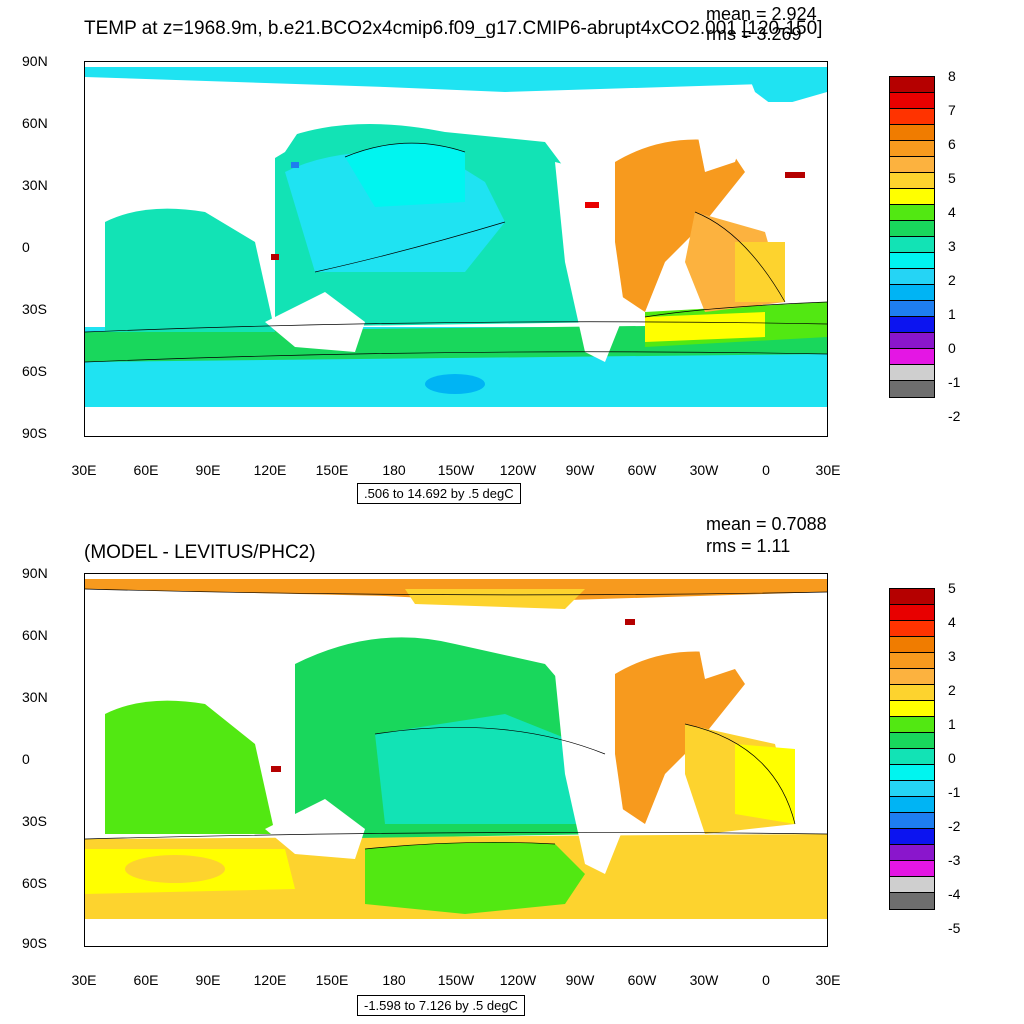  I want to click on rms-text: rms = 1.11, so click(748, 546).